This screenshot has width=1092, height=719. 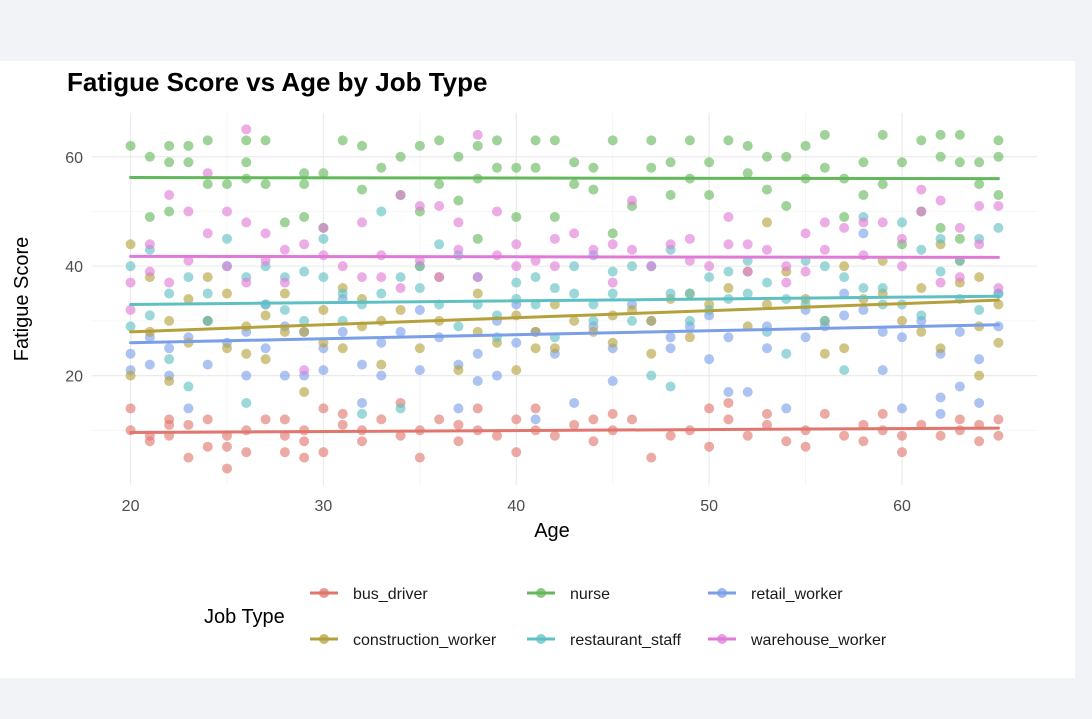 I want to click on legend-key-point-restaurant_staff, so click(x=541, y=639).